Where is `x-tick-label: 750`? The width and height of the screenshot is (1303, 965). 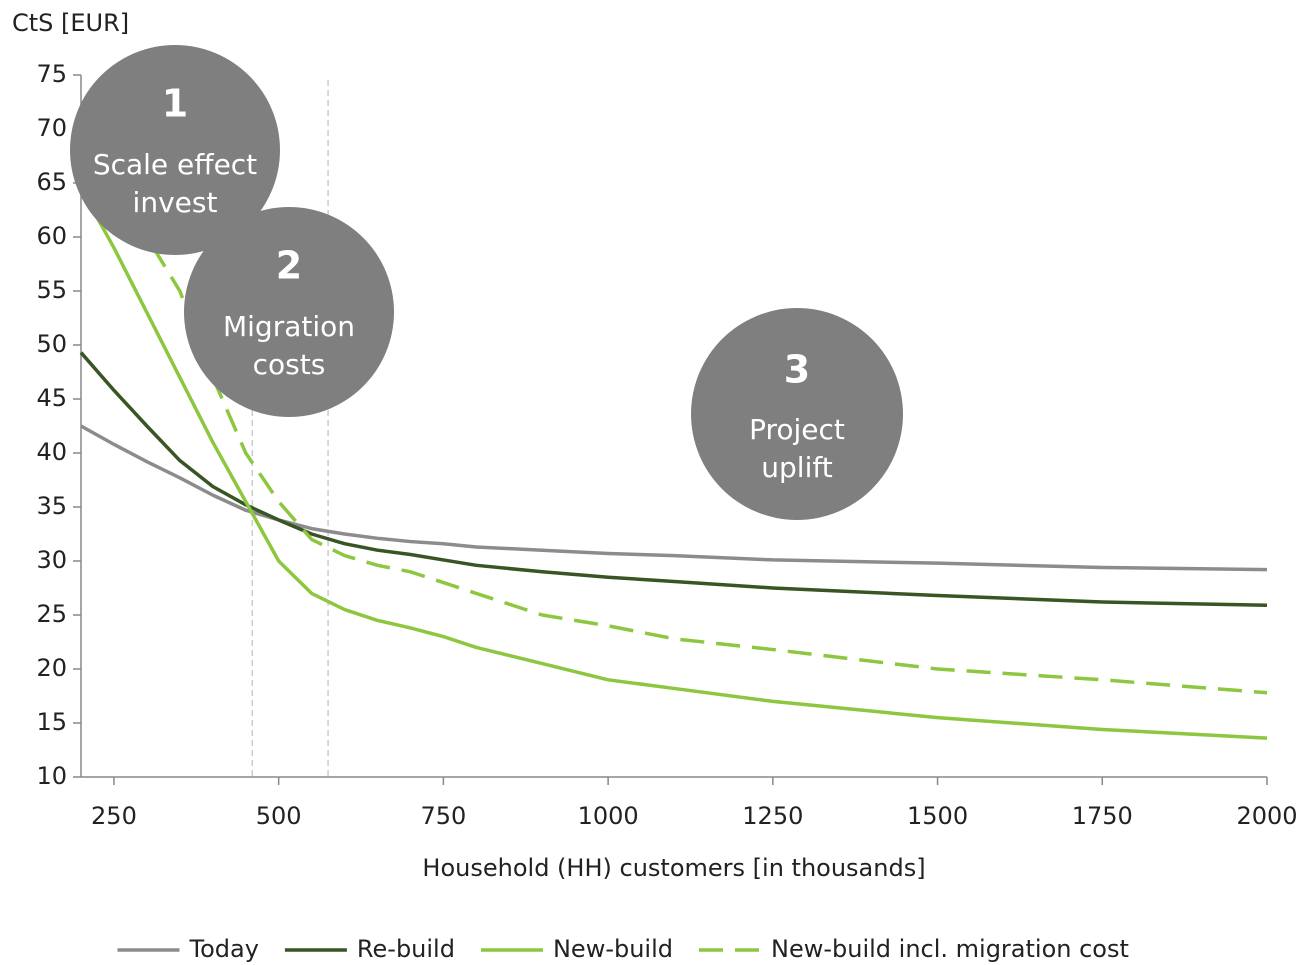
x-tick-label: 750 is located at coordinates (443, 816).